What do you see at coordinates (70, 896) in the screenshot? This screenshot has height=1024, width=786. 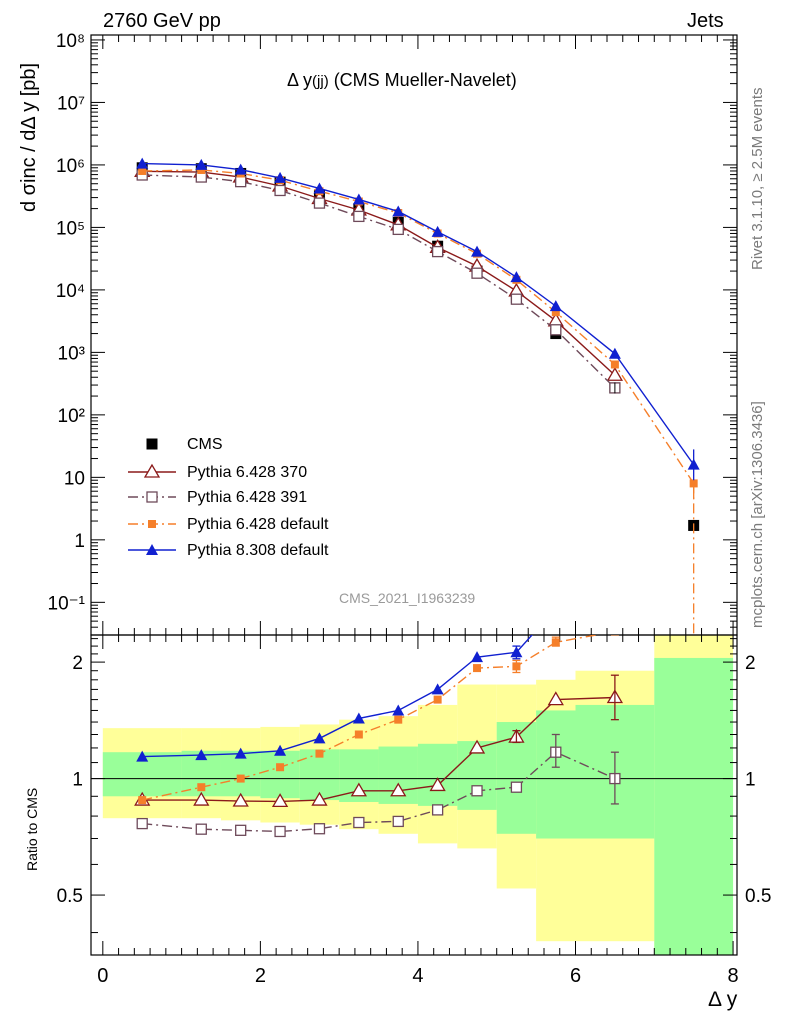 I see `ratio-y-tick-label: 0.5` at bounding box center [70, 896].